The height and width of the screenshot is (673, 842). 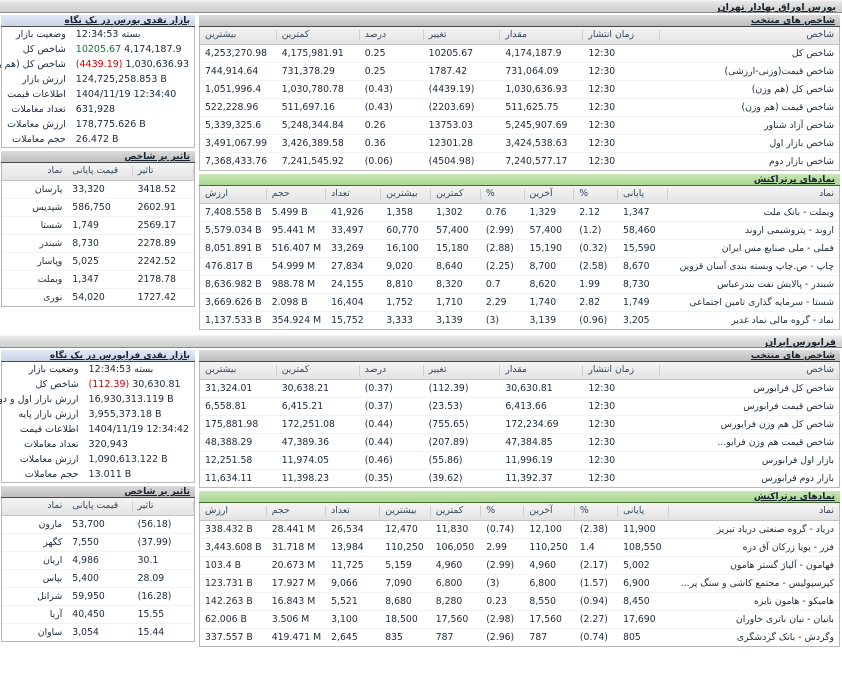 I want to click on traded-value: 3,443.608 B, so click(x=233, y=547).